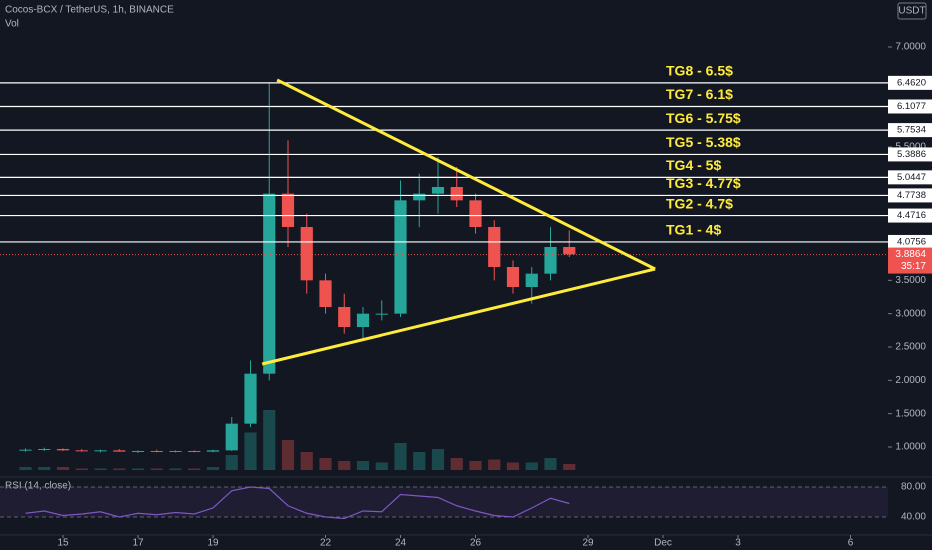 The height and width of the screenshot is (550, 932). Describe the element at coordinates (693, 165) in the screenshot. I see `target-label: TG4 - 5$` at that location.